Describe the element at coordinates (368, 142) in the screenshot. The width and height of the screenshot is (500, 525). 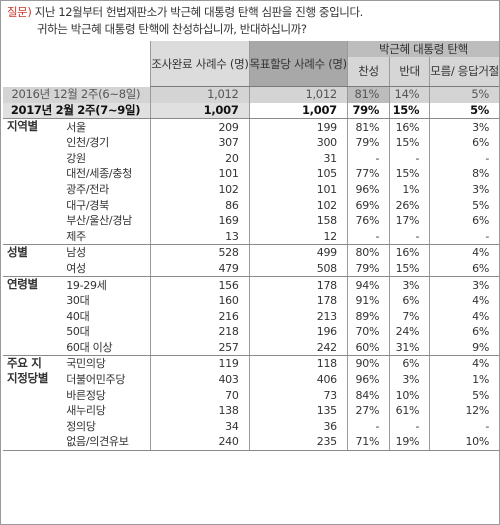
I see `cell-favor: 79%` at that location.